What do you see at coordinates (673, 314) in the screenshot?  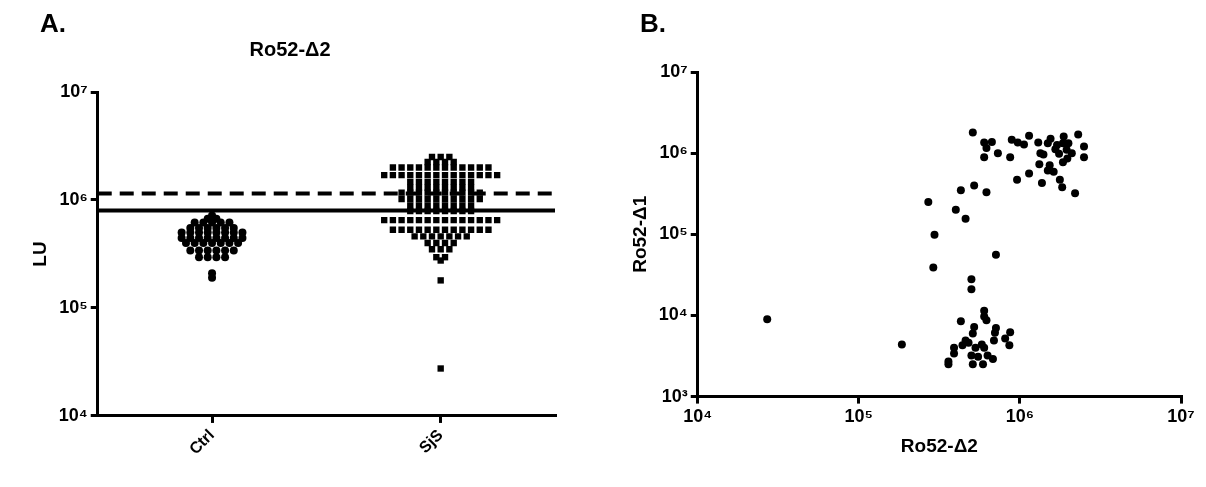 I see `y-tick-label: 10⁴` at bounding box center [673, 314].